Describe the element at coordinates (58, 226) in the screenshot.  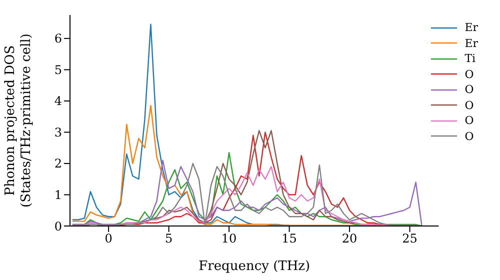
I see `y-tick-label: 0` at that location.